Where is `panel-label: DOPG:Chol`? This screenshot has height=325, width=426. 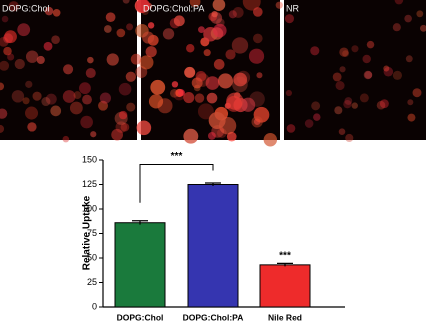 panel-label: DOPG:Chol is located at coordinates (26, 8).